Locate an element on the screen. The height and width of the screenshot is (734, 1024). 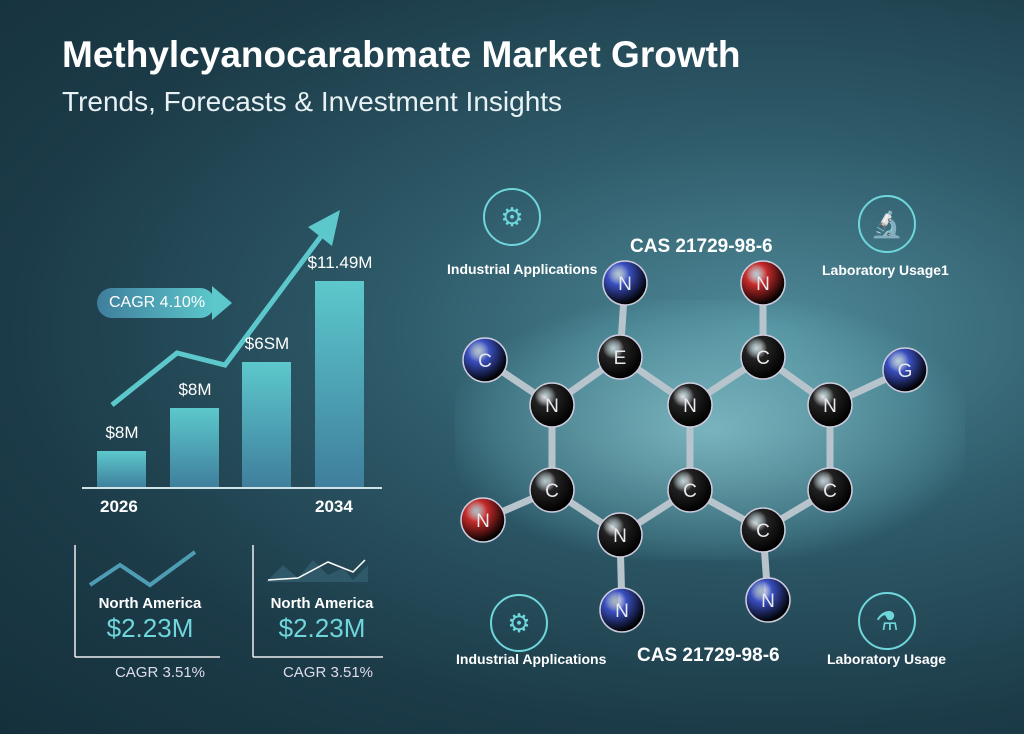
bar-chart: $8M $8M $6SM $11.49M is located at coordinates (232, 344).